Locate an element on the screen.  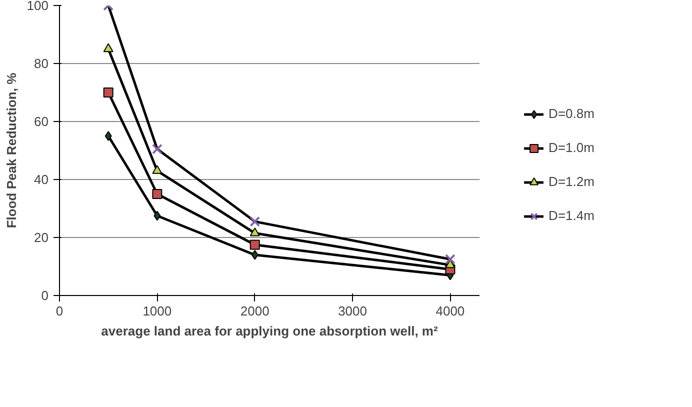
x-tick-label: 0 is located at coordinates (60, 311).